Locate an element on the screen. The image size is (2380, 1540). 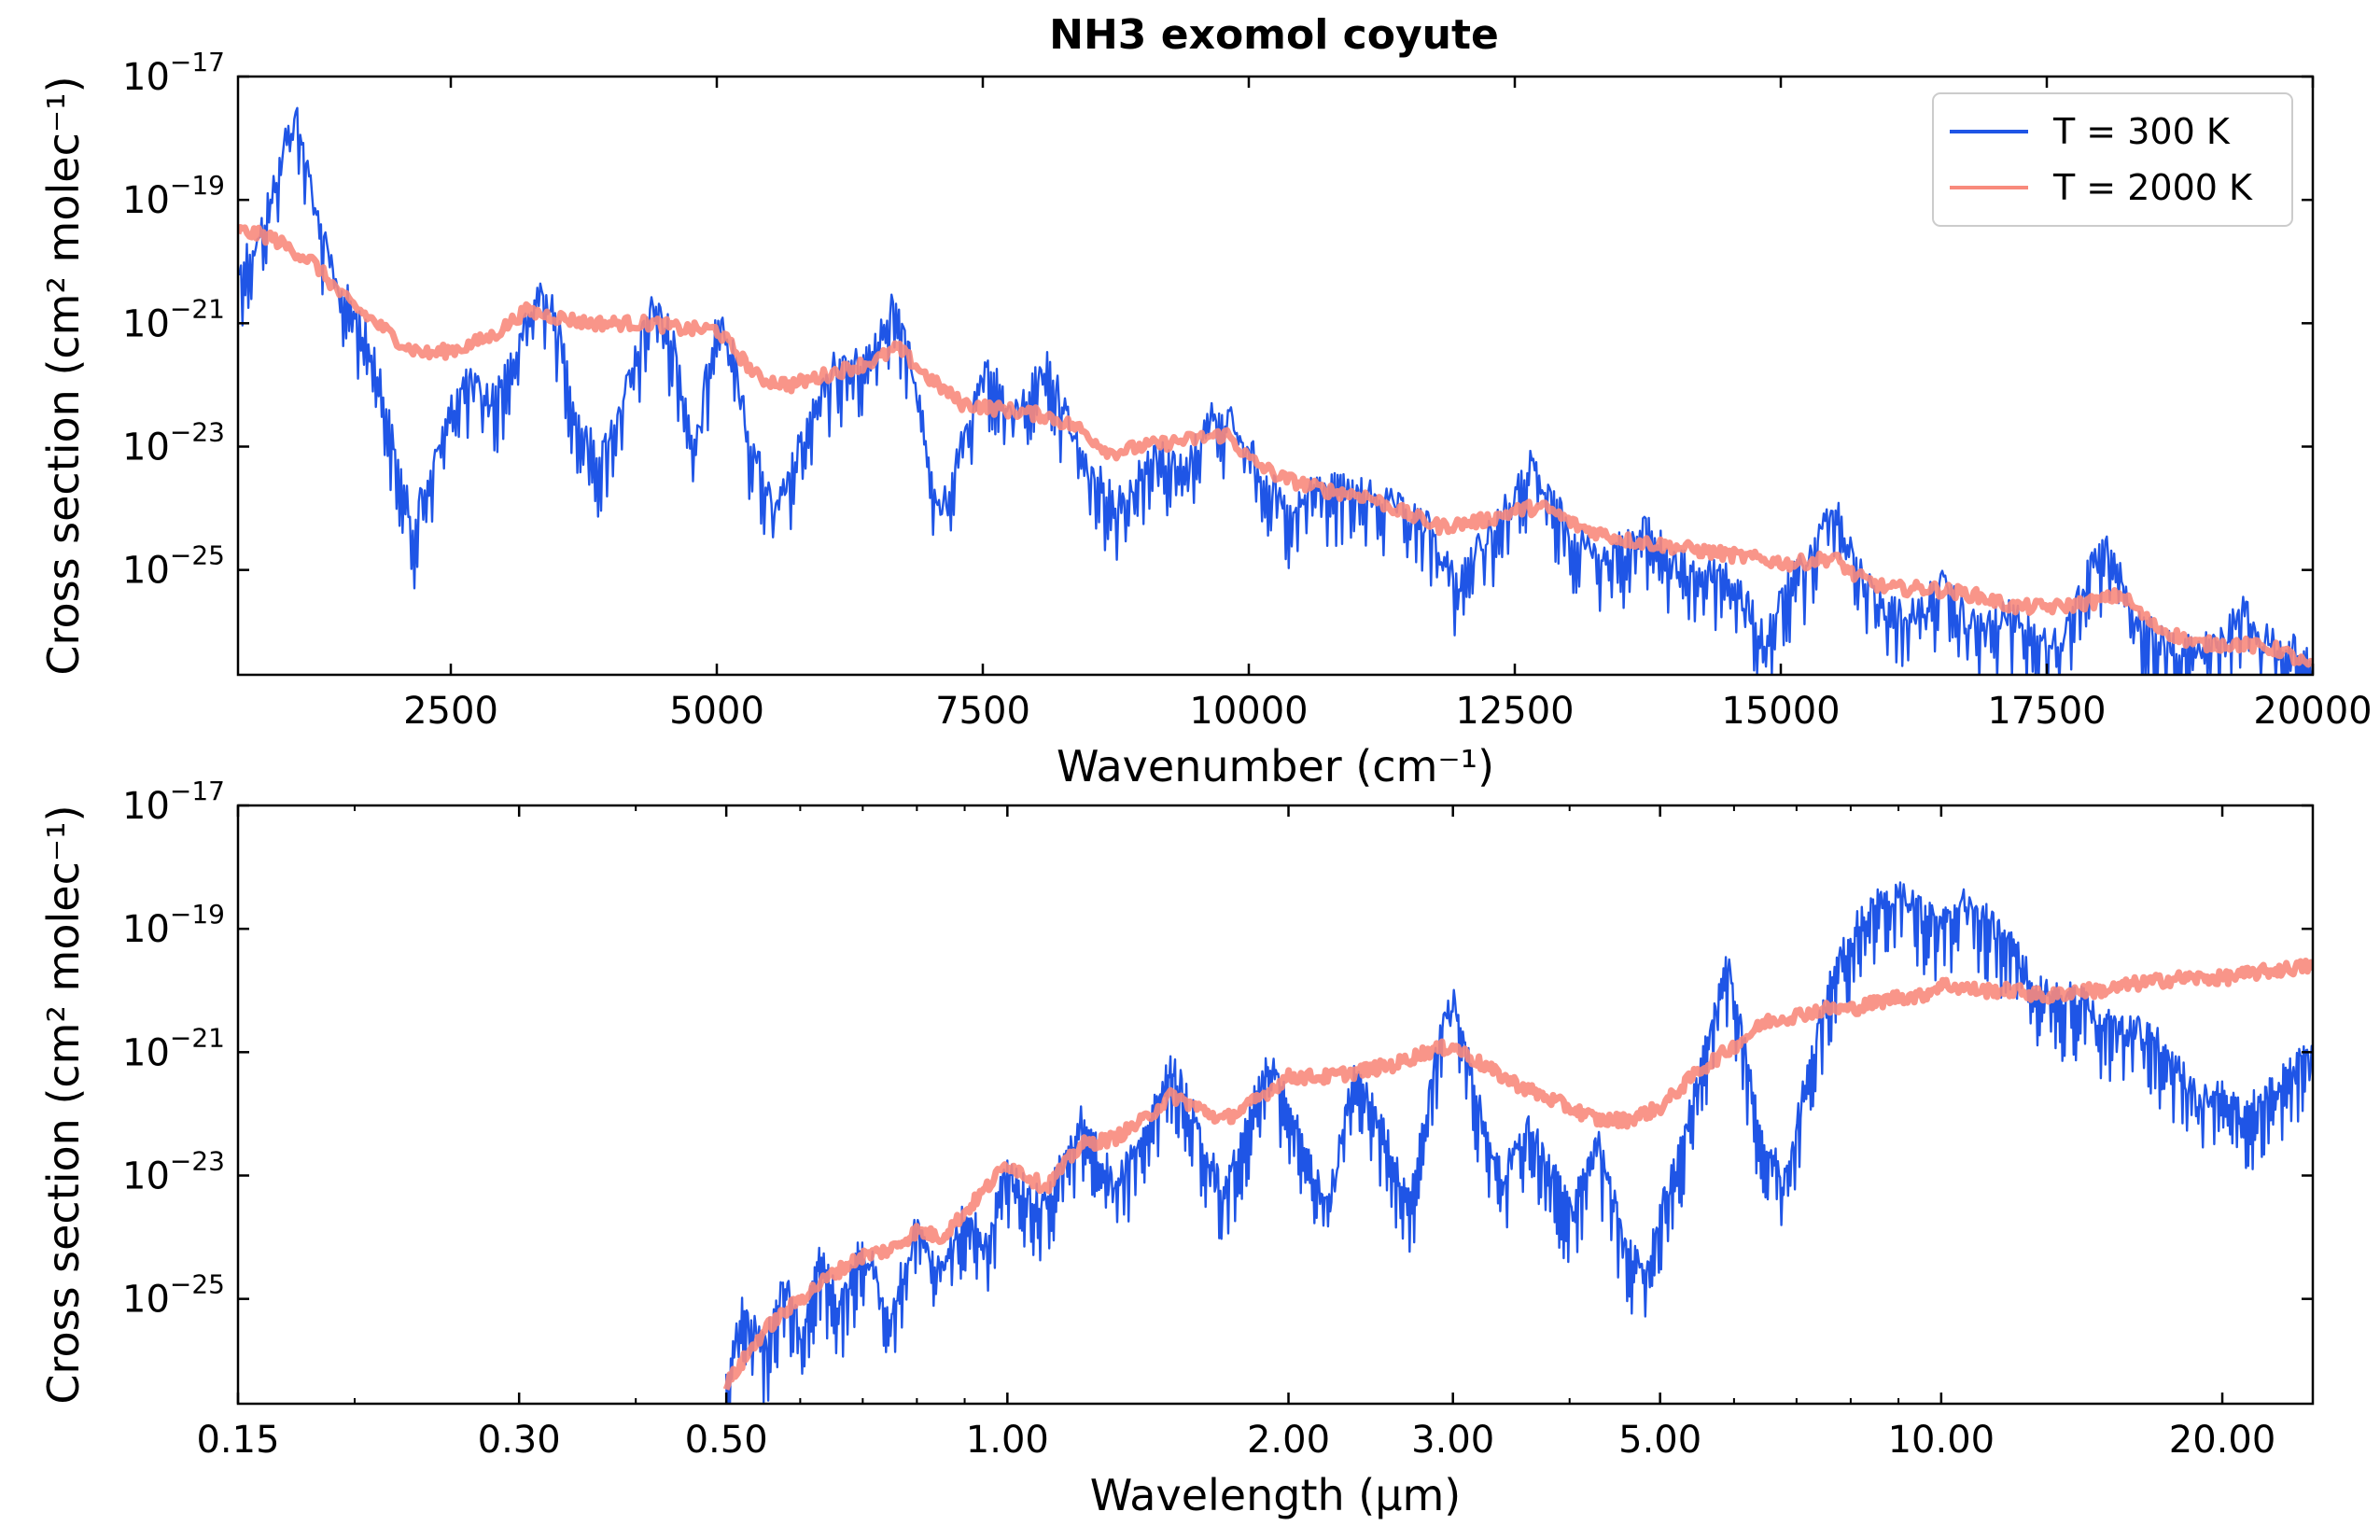
x-tick-label: 20000 is located at coordinates (2312, 711).